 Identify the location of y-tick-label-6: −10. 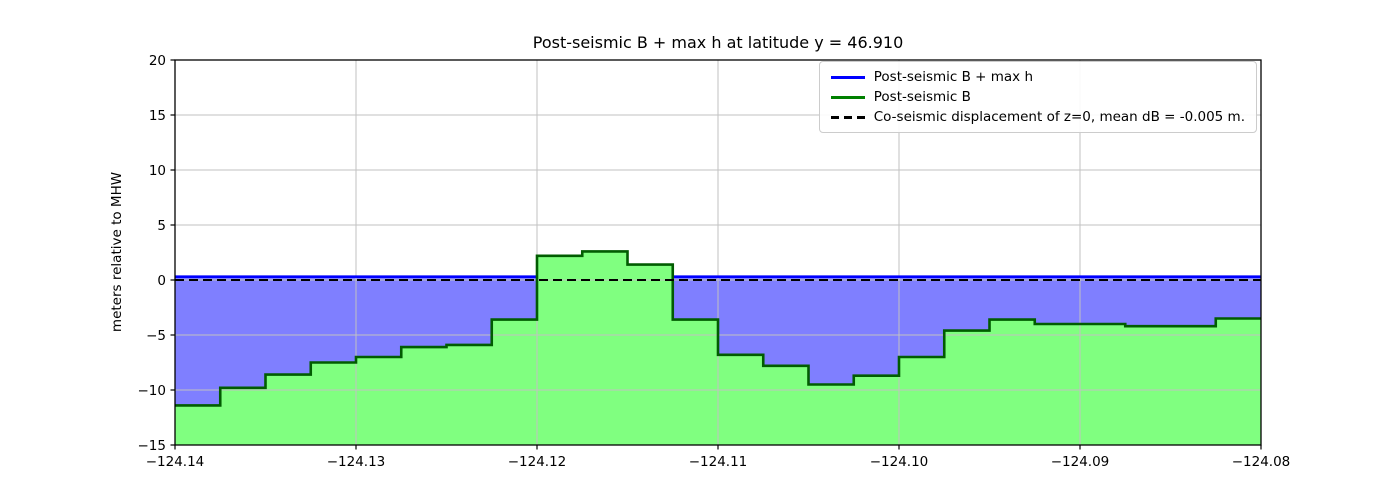
(152, 391).